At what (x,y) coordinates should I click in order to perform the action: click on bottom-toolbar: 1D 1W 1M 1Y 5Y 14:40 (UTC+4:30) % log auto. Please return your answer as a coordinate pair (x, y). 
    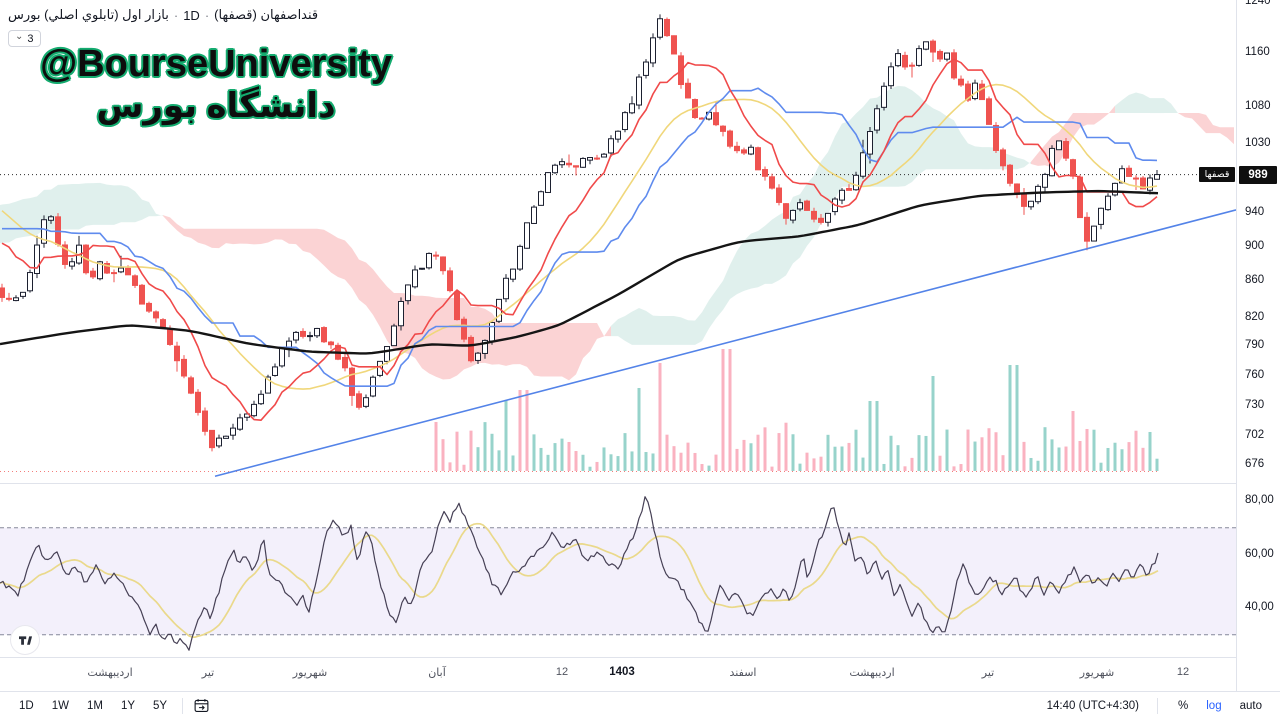
    Looking at the image, I should click on (640, 705).